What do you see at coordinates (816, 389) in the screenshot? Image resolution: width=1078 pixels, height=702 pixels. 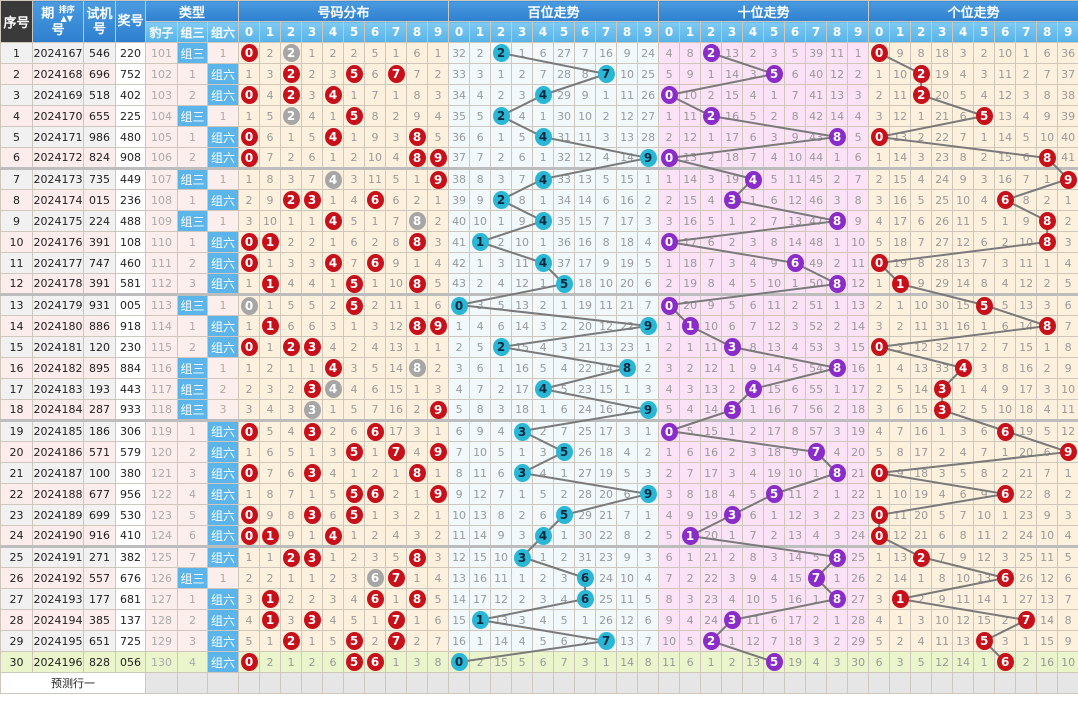 I see `tens-cell: 55` at bounding box center [816, 389].